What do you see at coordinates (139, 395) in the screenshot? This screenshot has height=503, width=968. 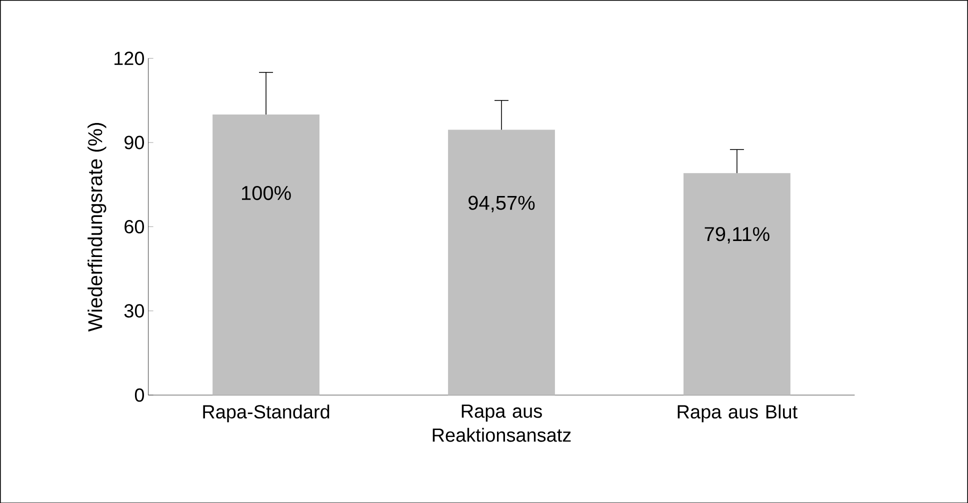 I see `y-tick-label: 0` at bounding box center [139, 395].